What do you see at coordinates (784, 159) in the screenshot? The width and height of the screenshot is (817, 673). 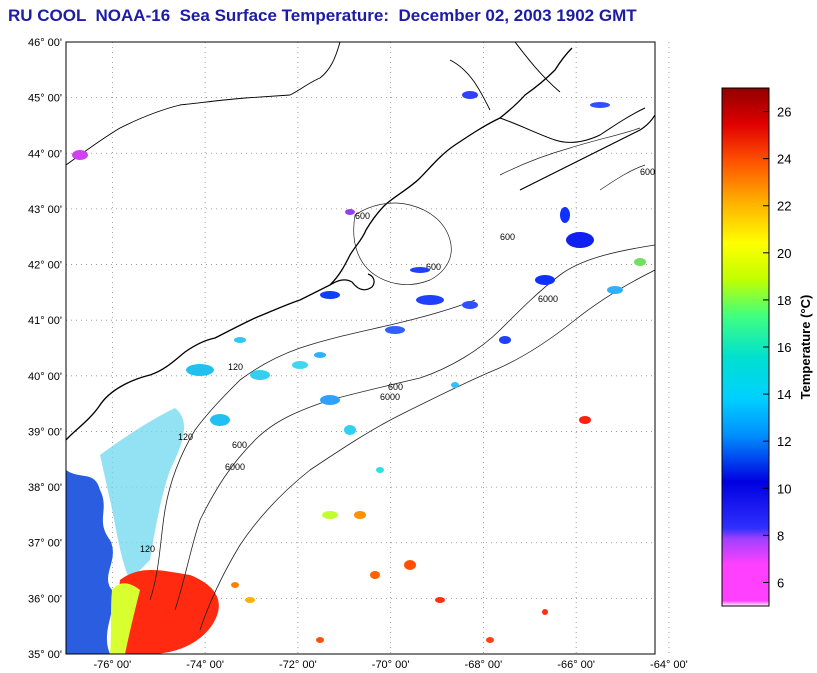 I see `colorbar-tick-label: 24` at bounding box center [784, 159].